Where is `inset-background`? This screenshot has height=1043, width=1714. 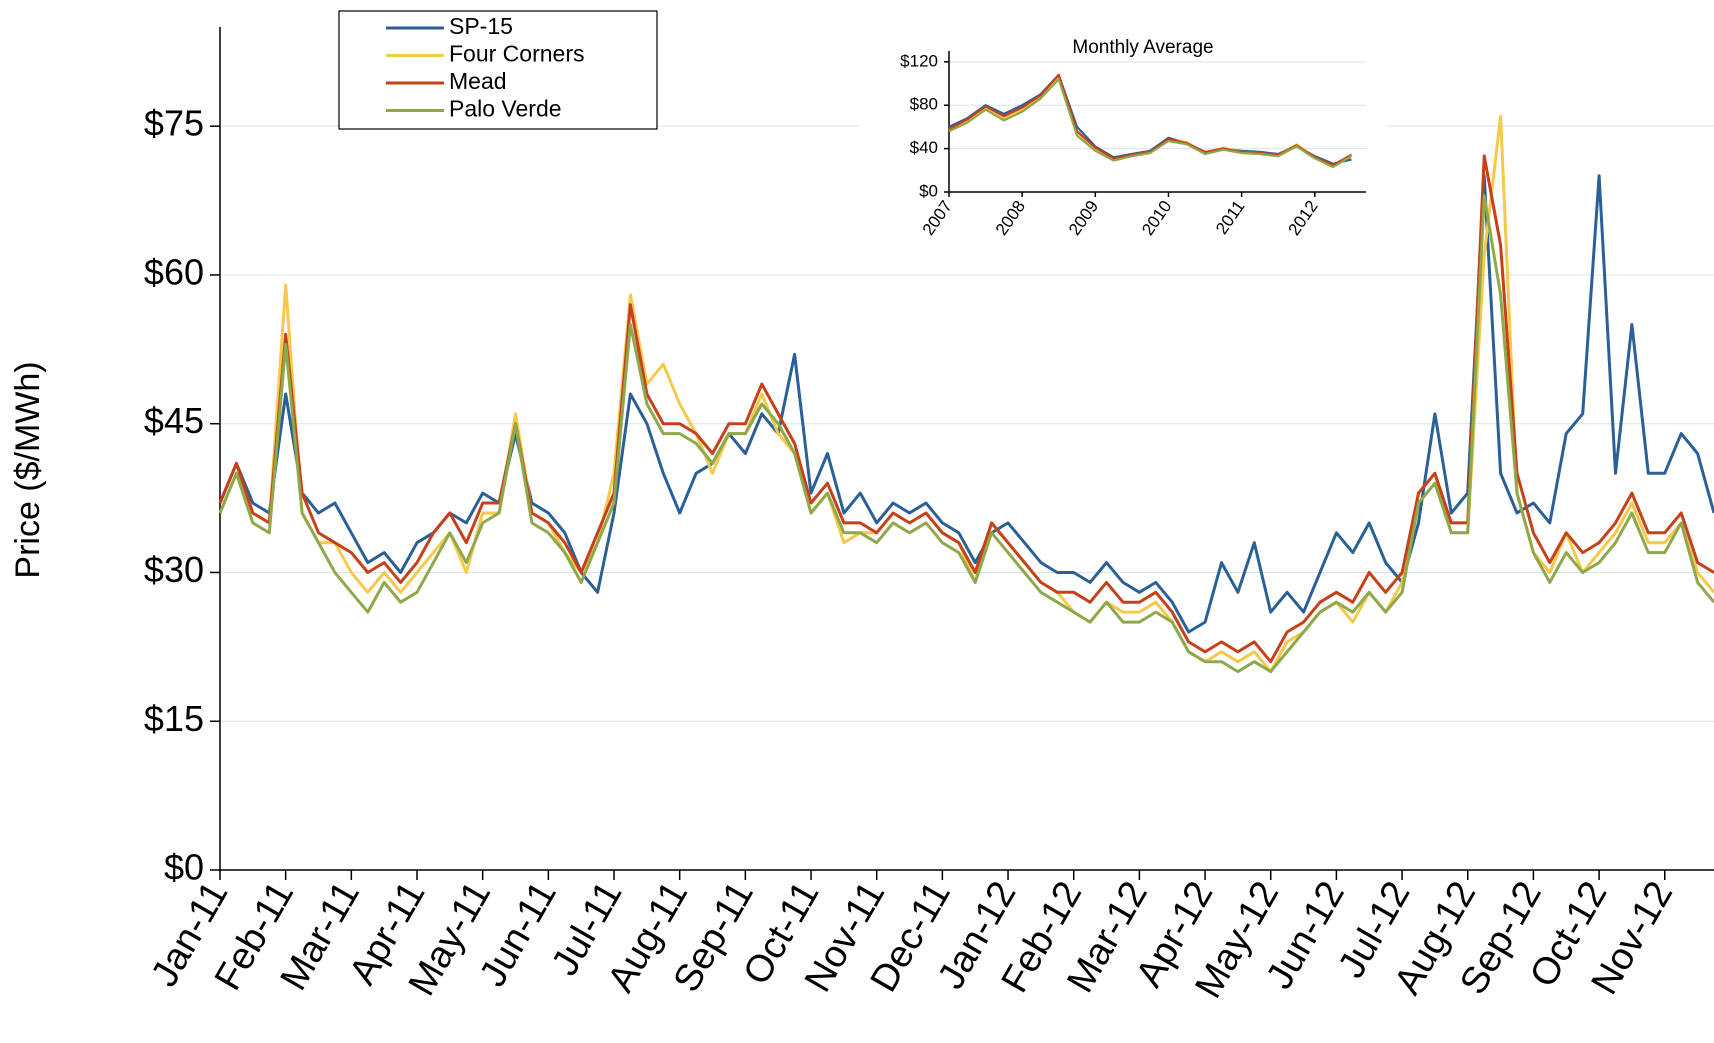
inset-background is located at coordinates (1122, 146).